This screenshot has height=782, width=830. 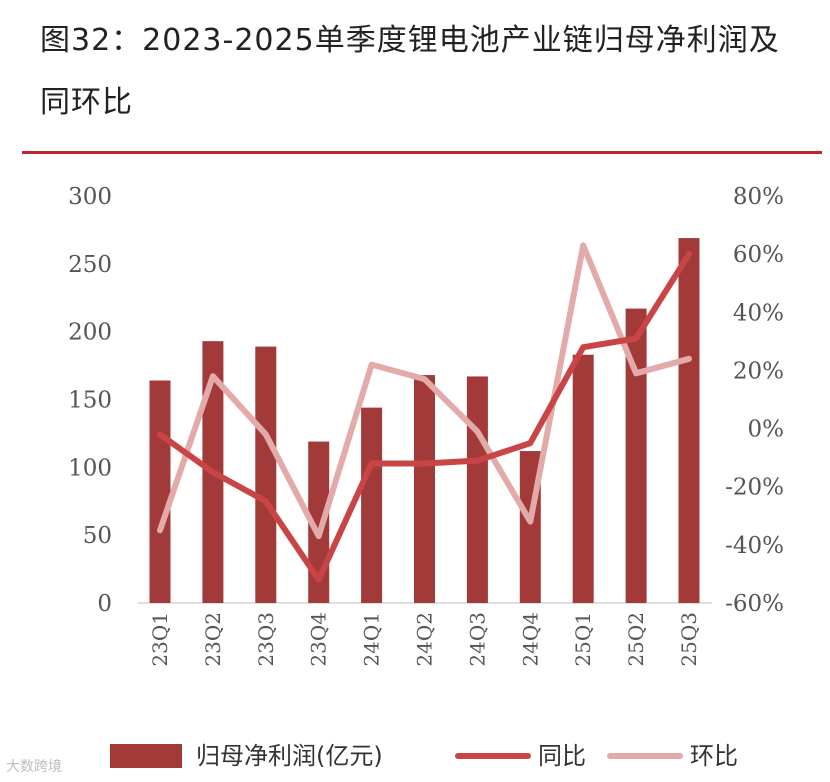 I want to click on category-label: 25Q3, so click(x=689, y=639).